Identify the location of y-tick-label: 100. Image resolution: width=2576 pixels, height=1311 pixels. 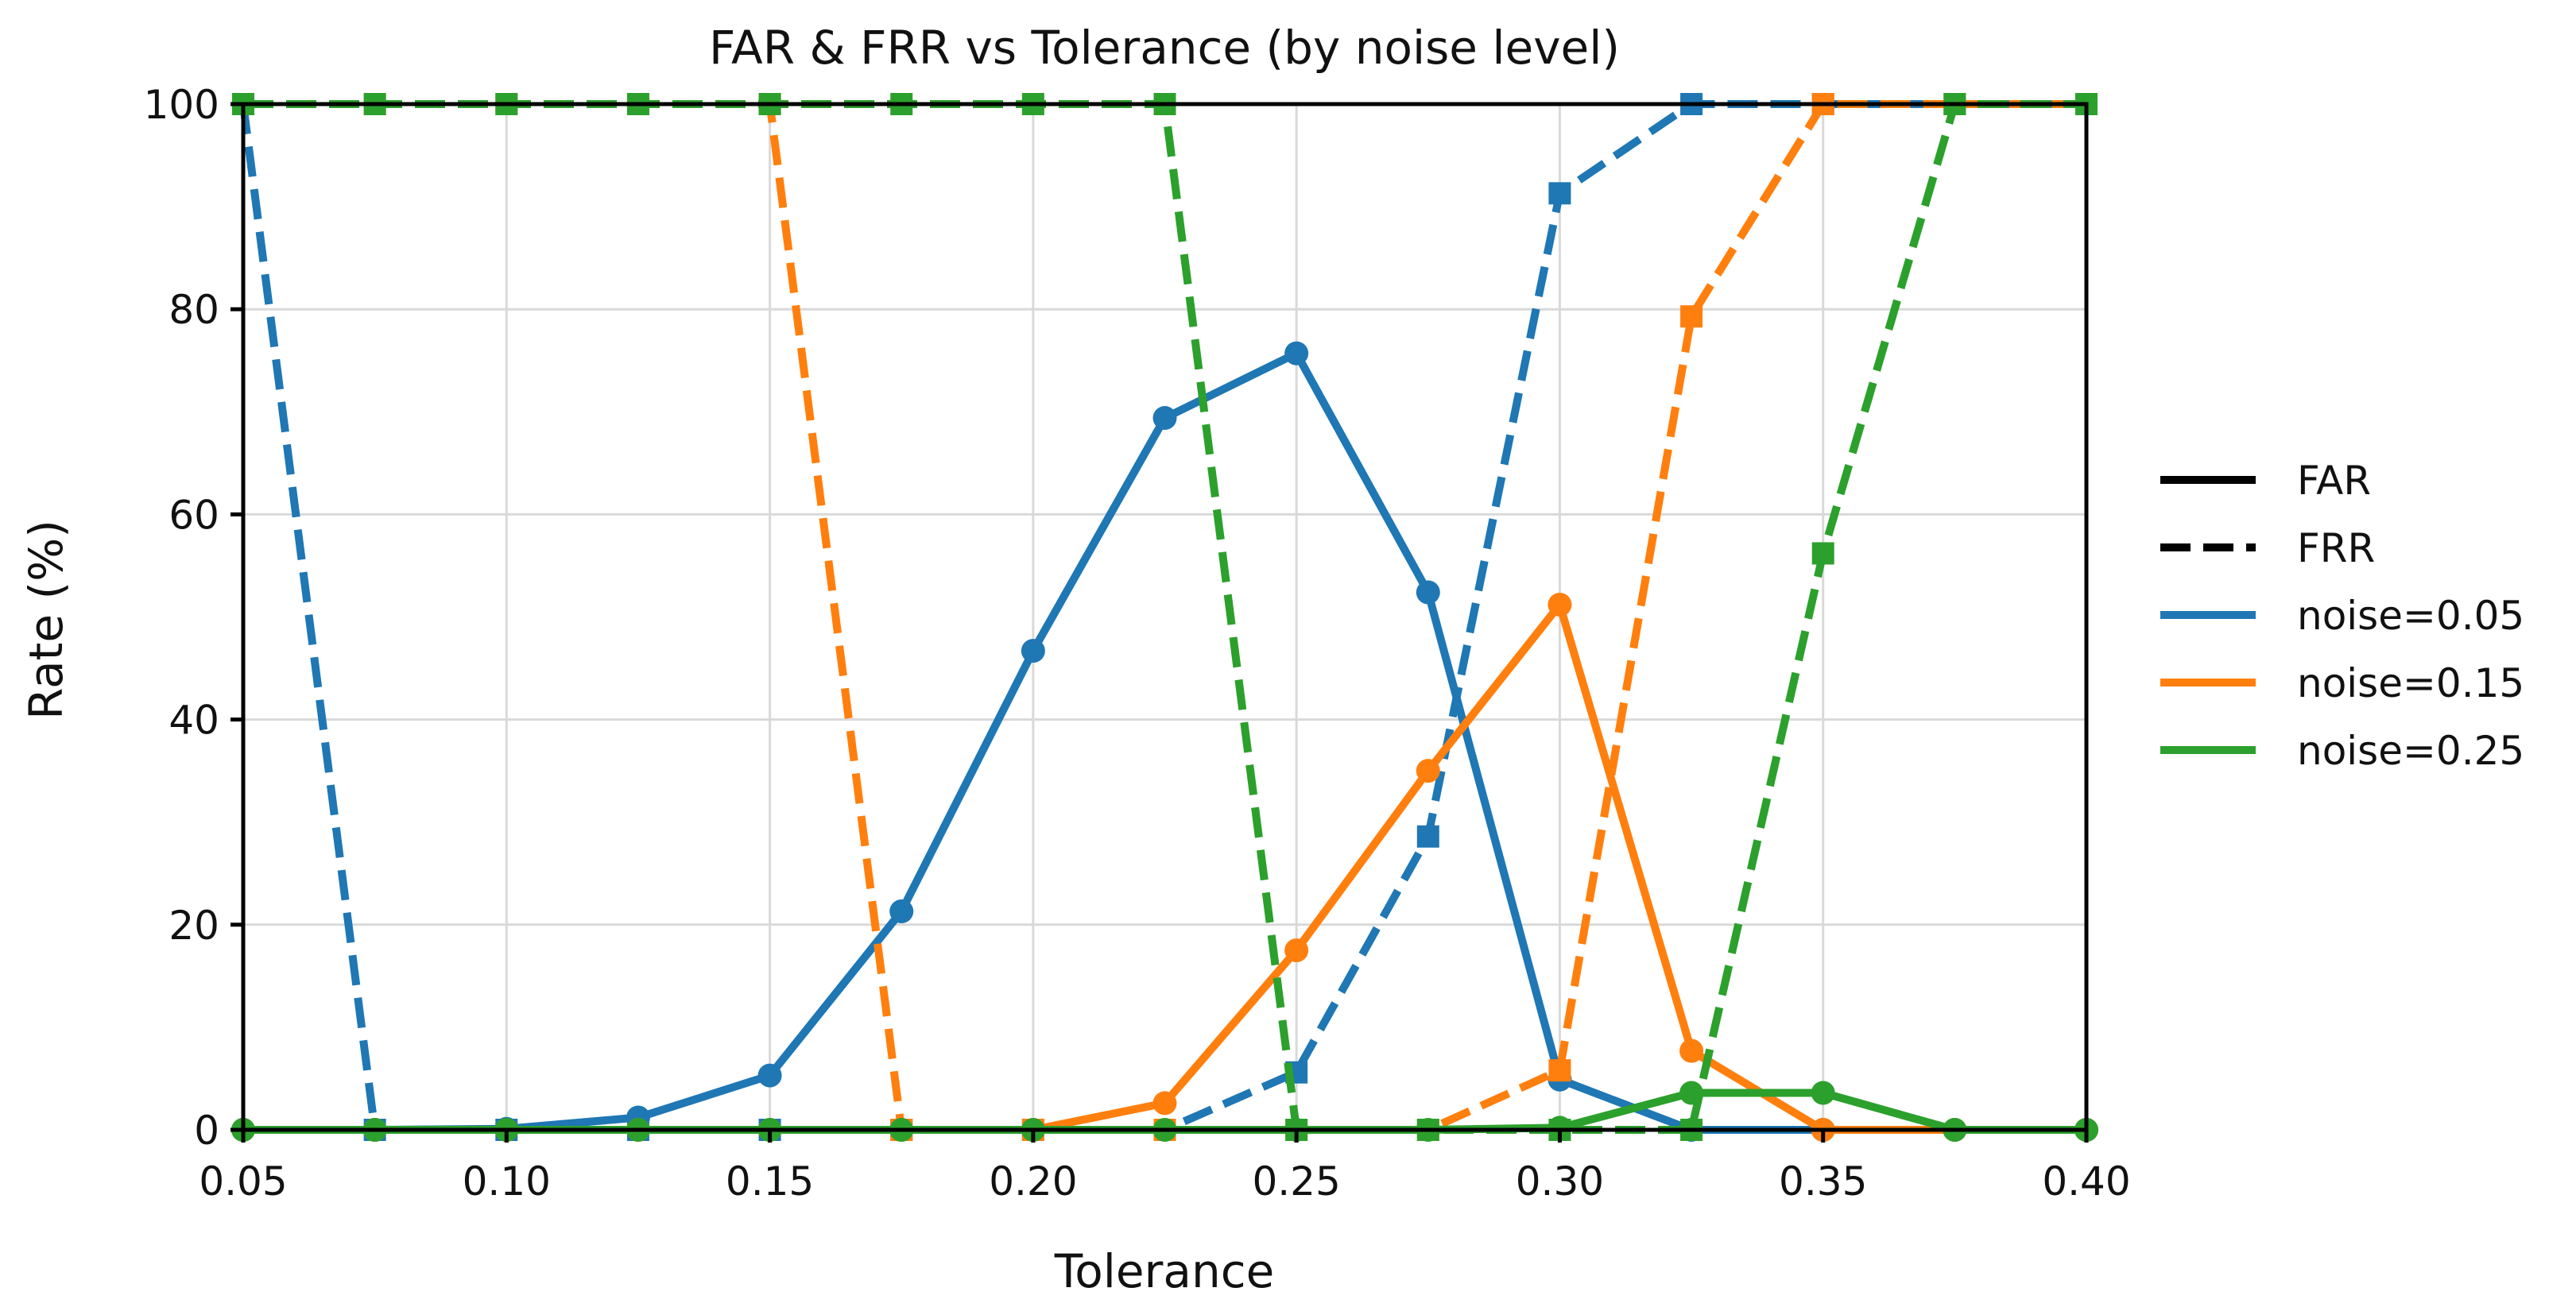
(181, 105).